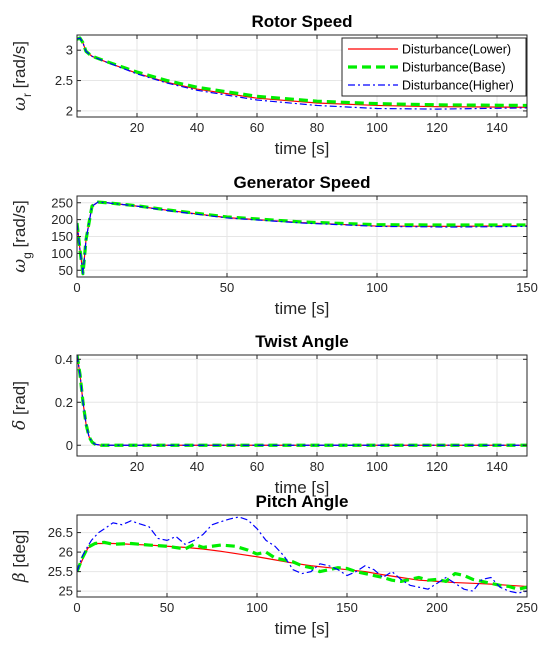 This screenshot has width=550, height=659. What do you see at coordinates (62, 219) in the screenshot?
I see `y-tick-label: 200` at bounding box center [62, 219].